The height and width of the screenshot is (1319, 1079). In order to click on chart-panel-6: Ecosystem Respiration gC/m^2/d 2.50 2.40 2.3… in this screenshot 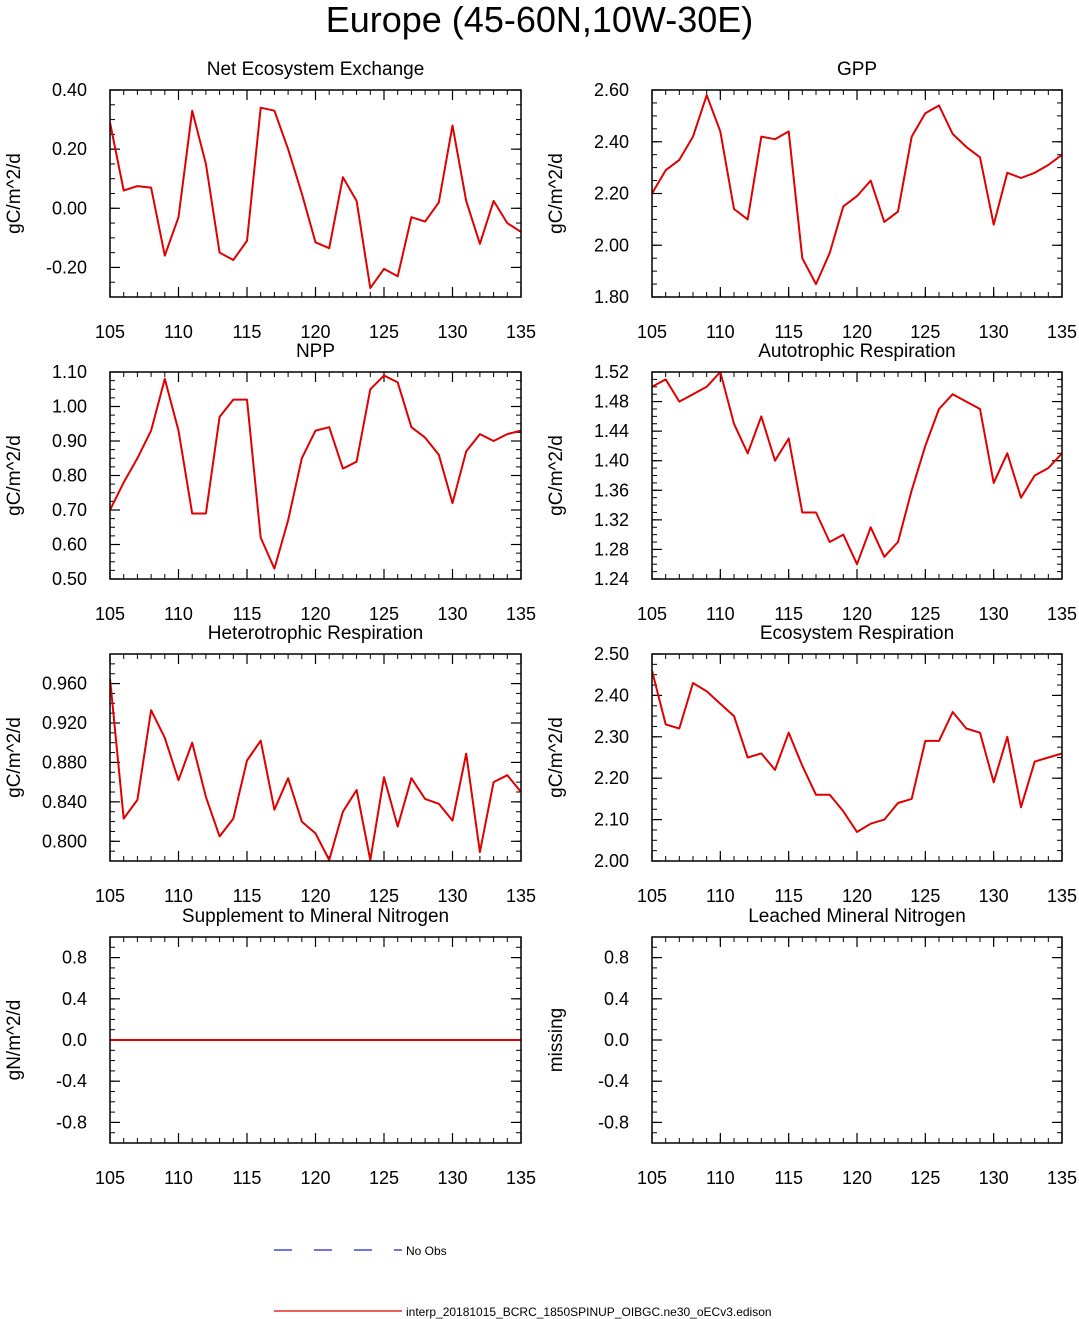, I will do `click(811, 764)`.